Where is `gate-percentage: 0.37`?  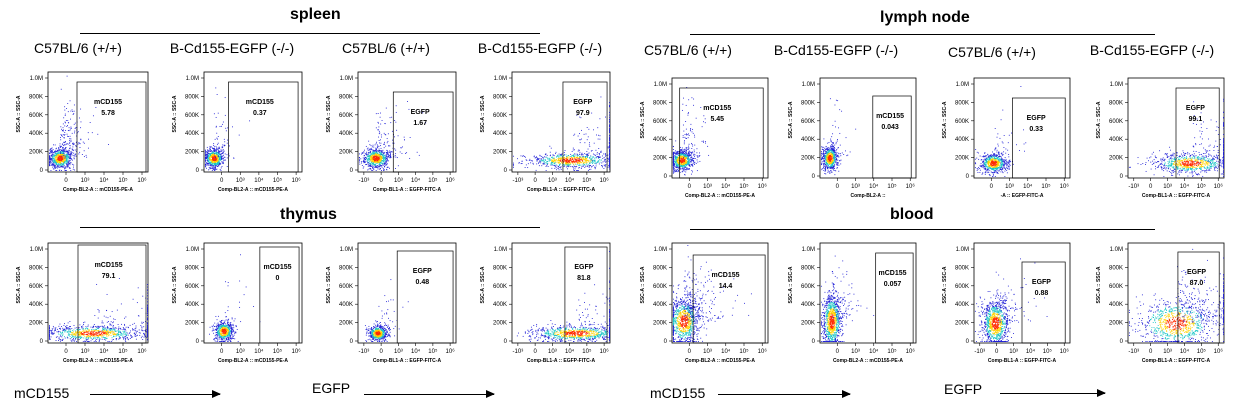 gate-percentage: 0.37 is located at coordinates (260, 113).